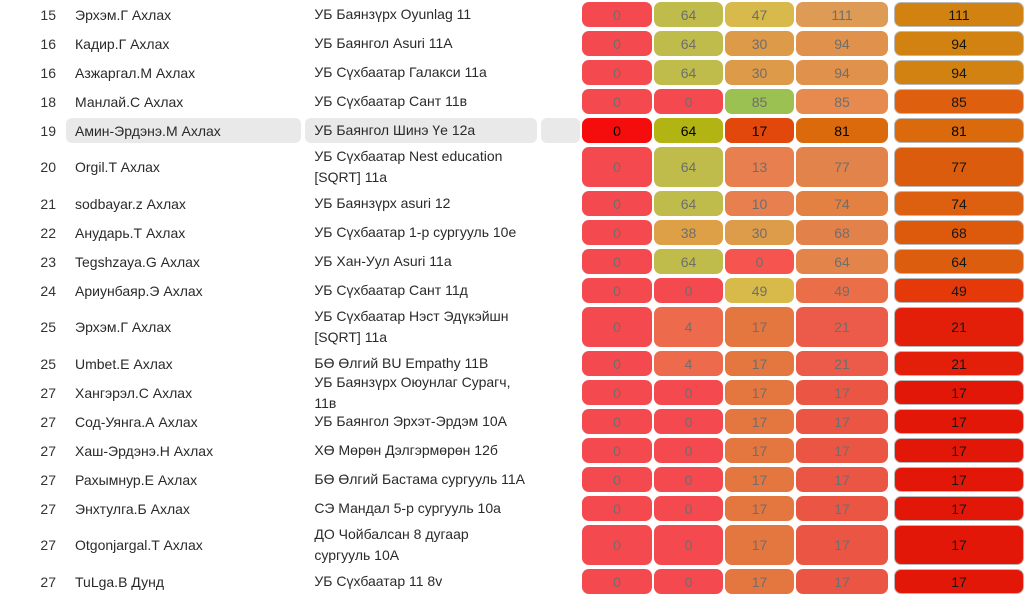 The width and height of the screenshot is (1024, 596). Describe the element at coordinates (959, 130) in the screenshot. I see `total-score-pill: 81` at that location.